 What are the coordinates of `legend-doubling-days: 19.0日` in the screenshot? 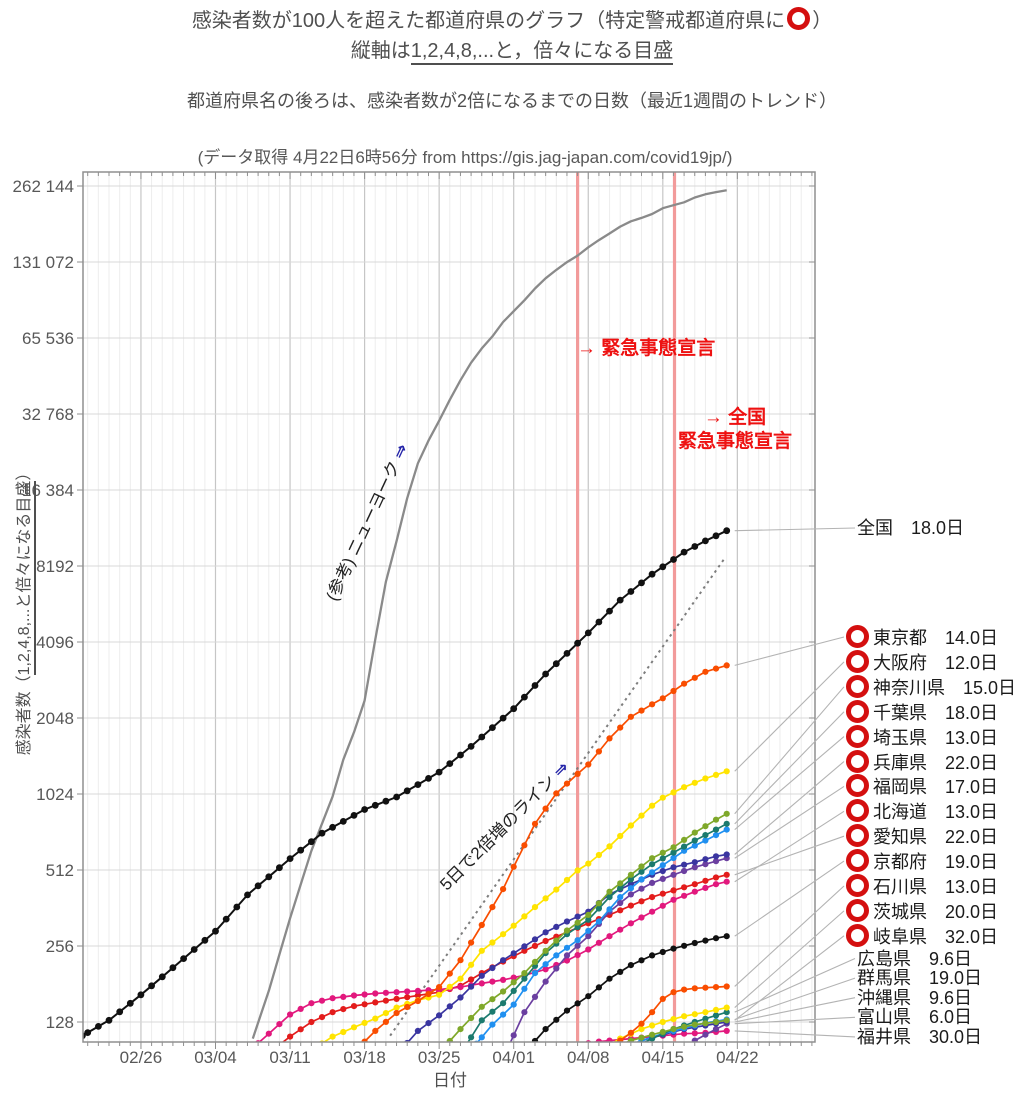 It's located at (972, 862).